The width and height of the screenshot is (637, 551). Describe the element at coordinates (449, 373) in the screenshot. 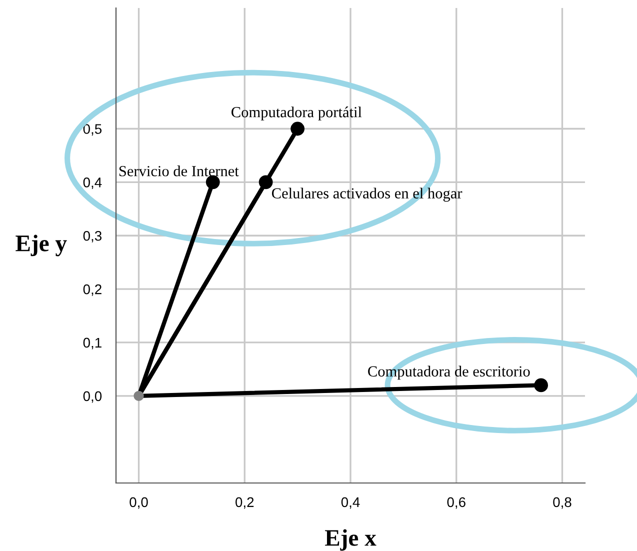

I see `series-label: Computadora de escritorio` at that location.